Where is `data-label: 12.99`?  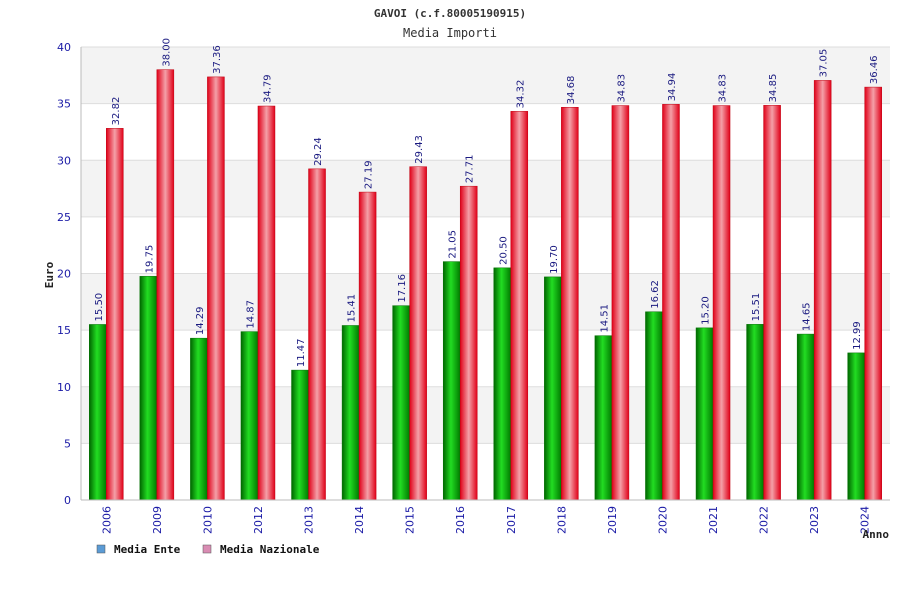
data-label: 12.99 is located at coordinates (857, 335).